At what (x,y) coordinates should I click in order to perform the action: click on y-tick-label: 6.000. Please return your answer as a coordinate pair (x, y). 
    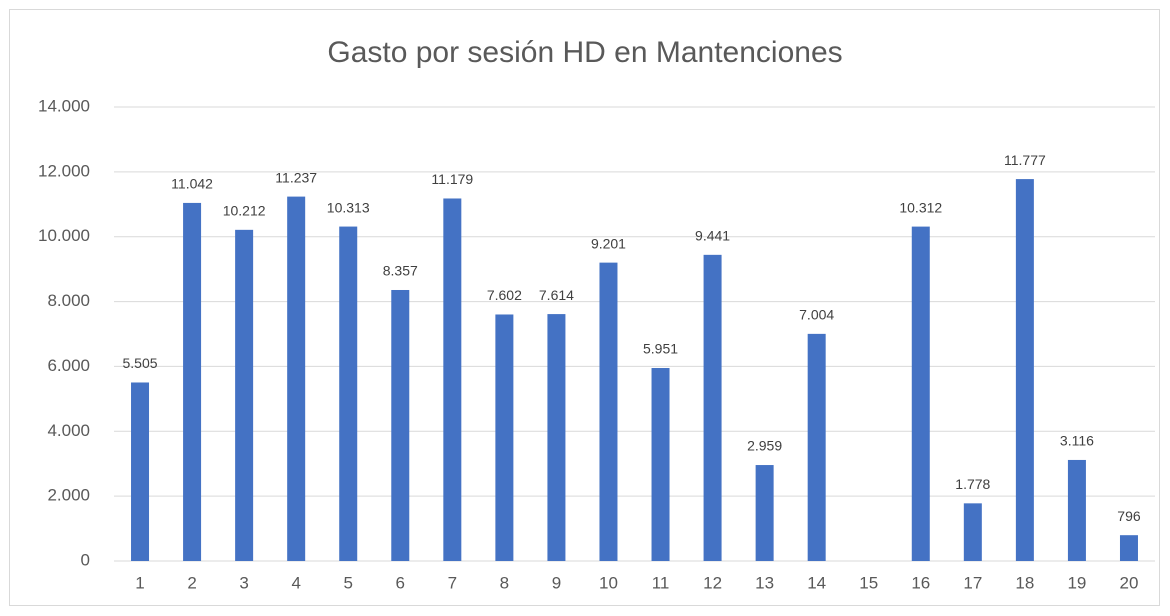
    Looking at the image, I should click on (68, 365).